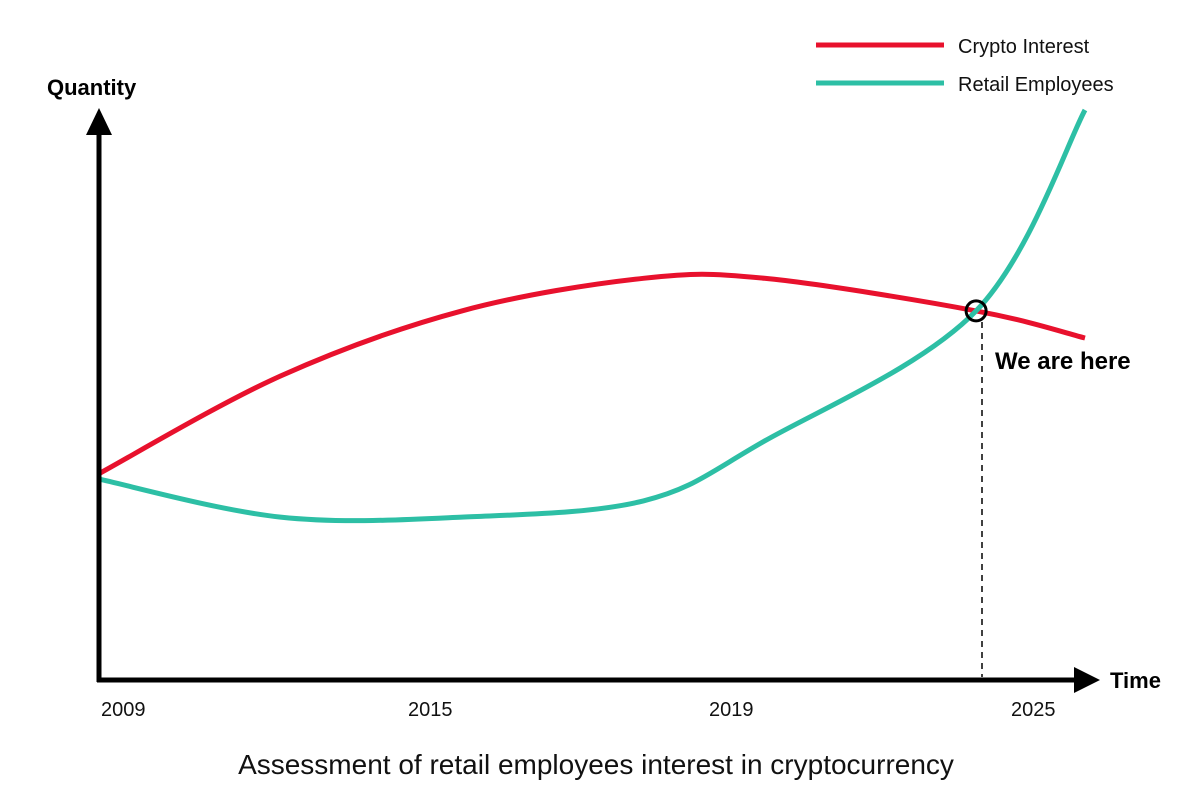 This screenshot has height=799, width=1200. I want to click on legend-label-retail-employees: Retail Employees, so click(1036, 85).